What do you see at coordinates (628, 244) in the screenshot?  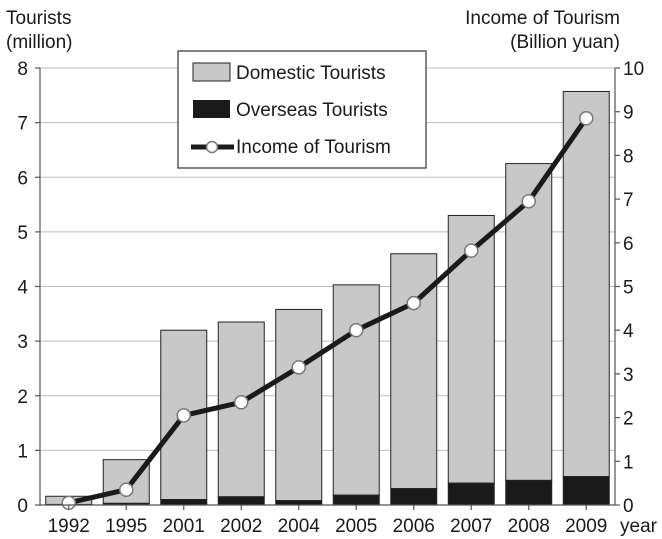 I see `y-right-tick-label: 6` at bounding box center [628, 244].